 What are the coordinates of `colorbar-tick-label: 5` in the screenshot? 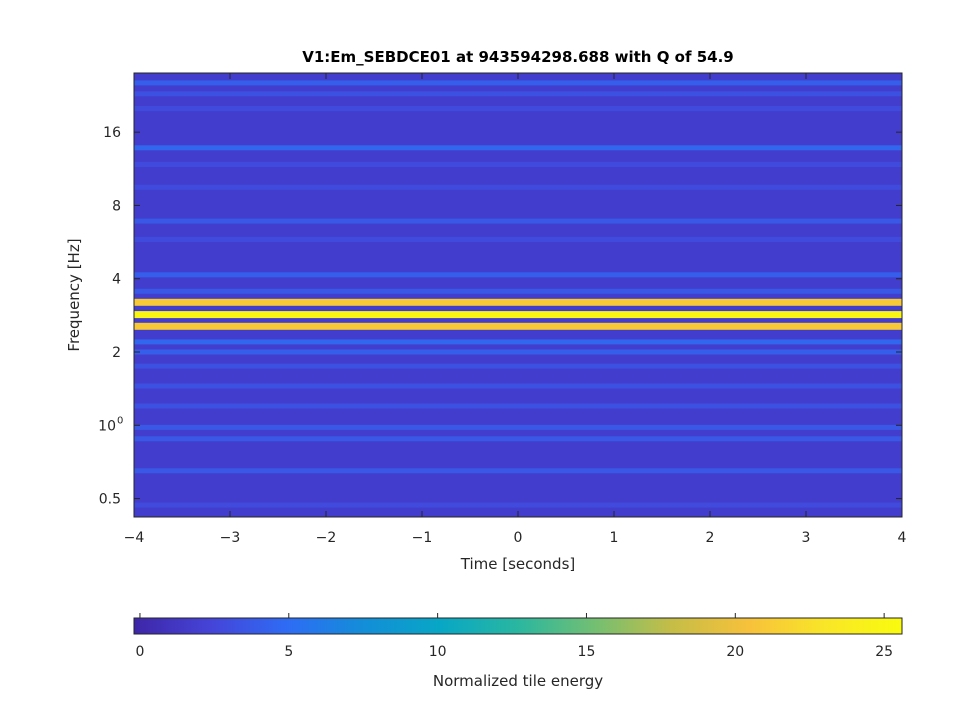 It's located at (288, 652).